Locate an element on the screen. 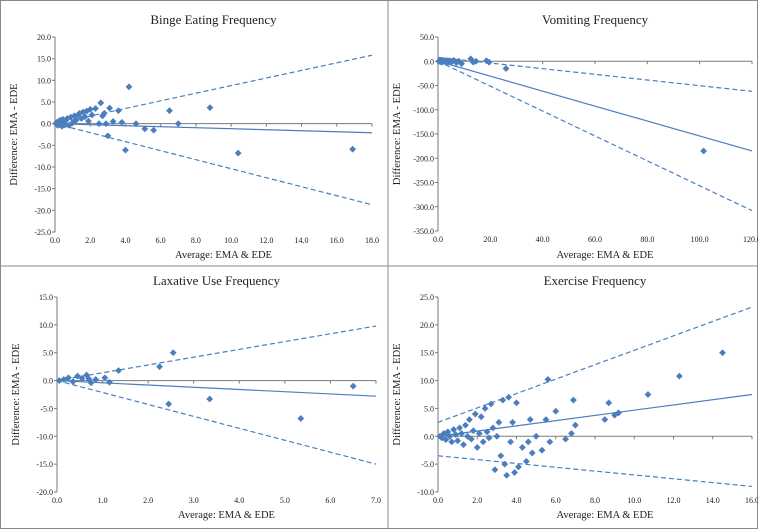  x-tick-label: 120.0 is located at coordinates (750, 239).